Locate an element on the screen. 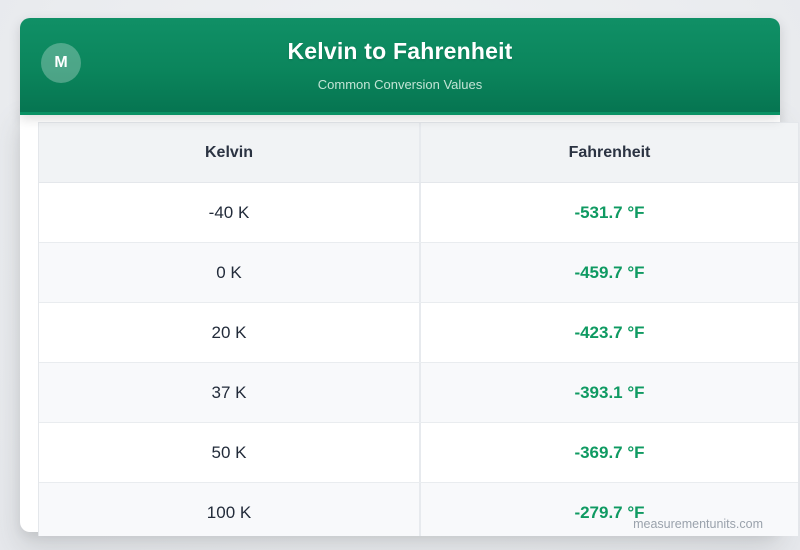  table-row: 37 K -393.1 °F is located at coordinates (418, 393).